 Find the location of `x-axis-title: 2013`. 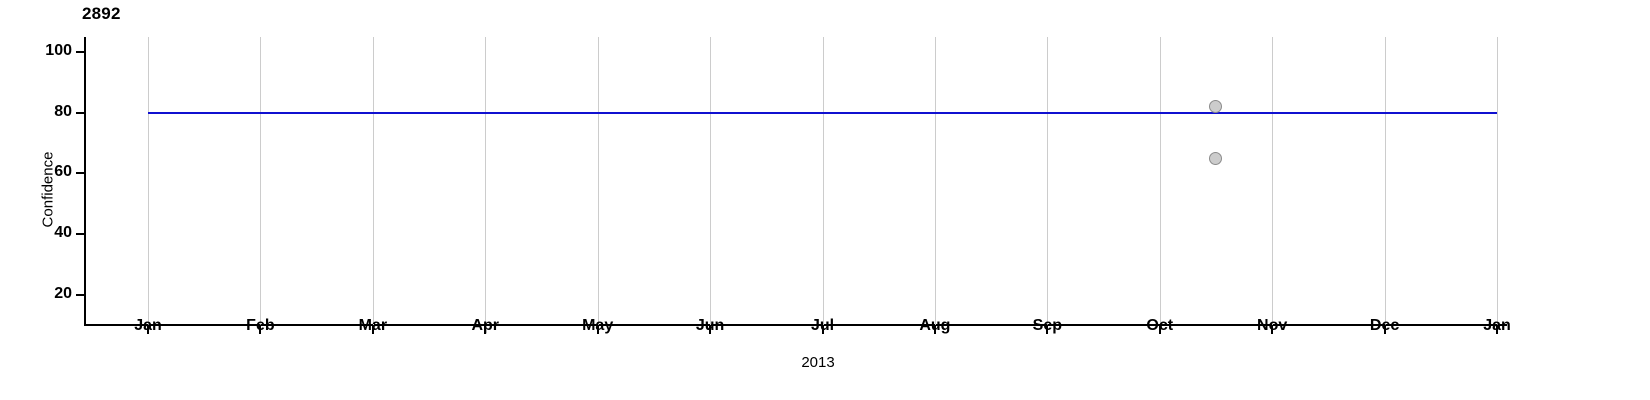

x-axis-title: 2013 is located at coordinates (825, 362).